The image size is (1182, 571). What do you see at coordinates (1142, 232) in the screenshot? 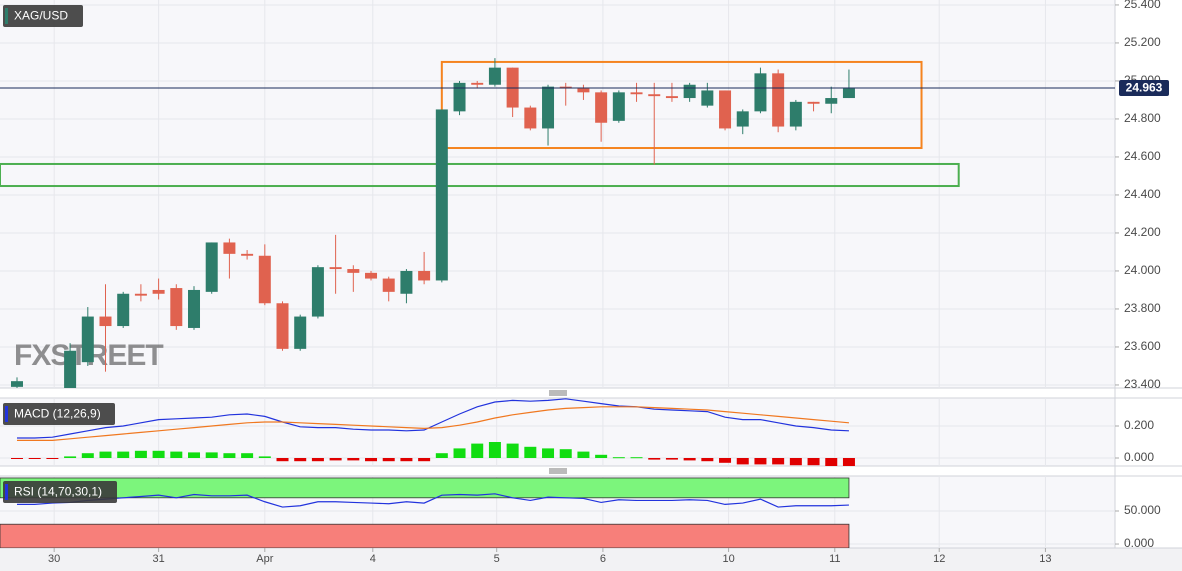
I see `y-tick-label: 24.200` at bounding box center [1142, 232].